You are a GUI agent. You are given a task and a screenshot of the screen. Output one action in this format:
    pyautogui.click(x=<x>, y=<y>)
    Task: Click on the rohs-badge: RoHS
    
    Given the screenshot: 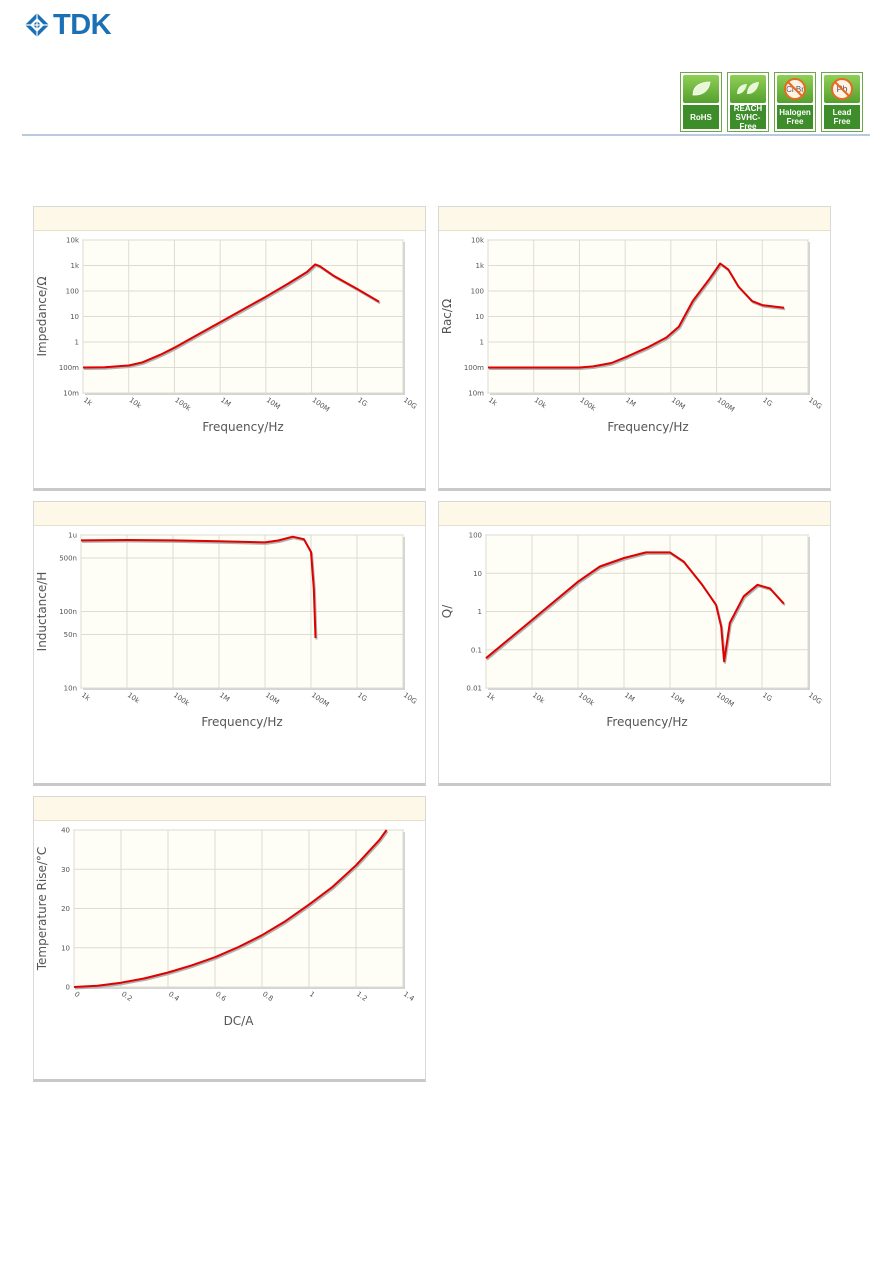 What is the action you would take?
    pyautogui.click(x=701, y=102)
    